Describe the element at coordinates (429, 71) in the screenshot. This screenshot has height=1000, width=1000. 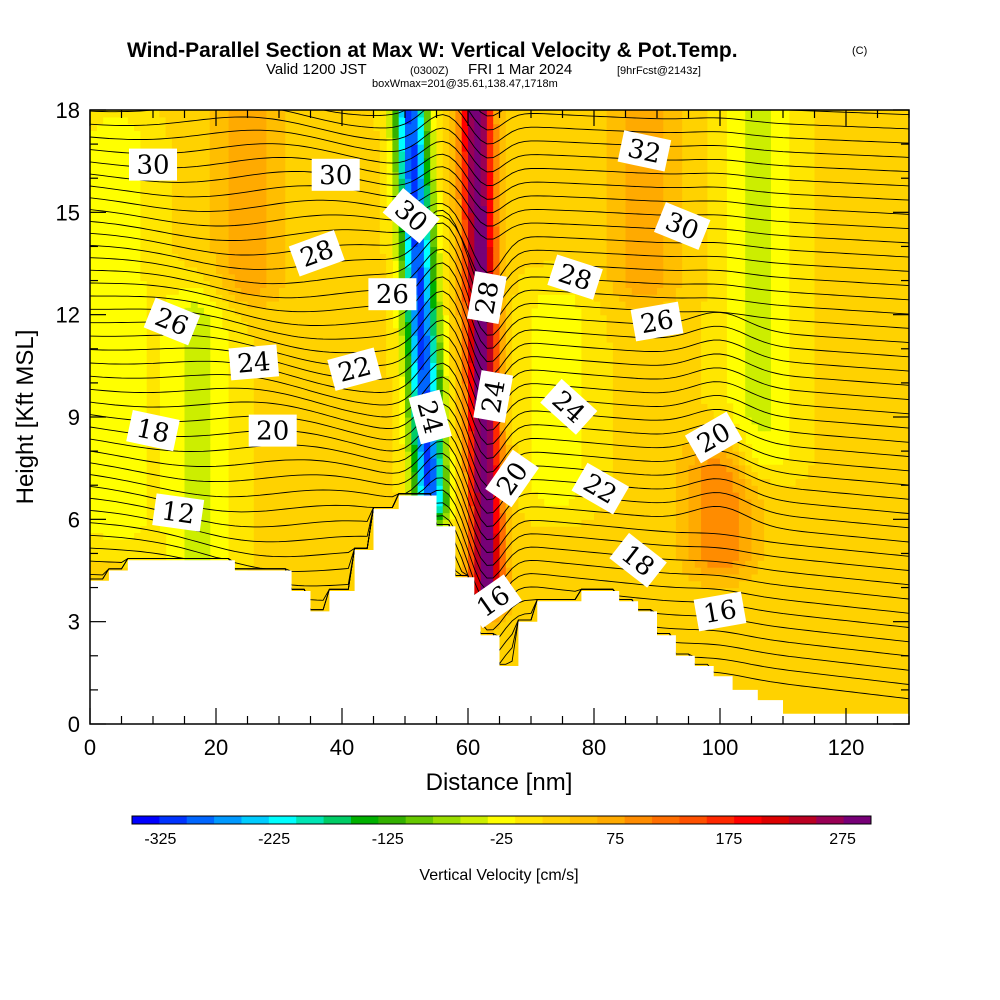
I see `valid-utc: (0300Z)` at that location.